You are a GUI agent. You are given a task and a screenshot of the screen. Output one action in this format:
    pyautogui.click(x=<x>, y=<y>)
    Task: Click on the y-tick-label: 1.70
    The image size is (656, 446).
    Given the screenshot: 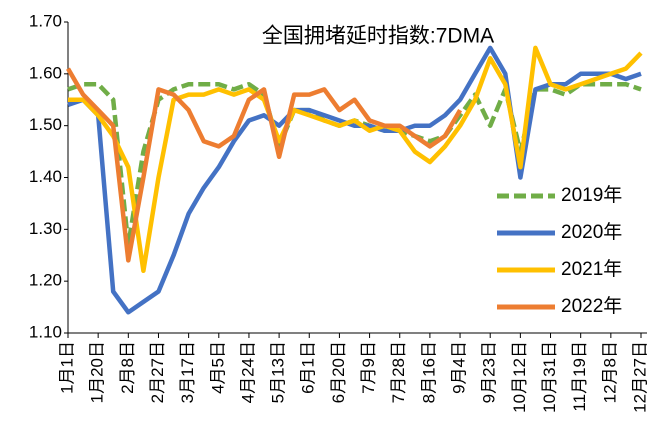 What is the action you would take?
    pyautogui.click(x=45, y=20)
    